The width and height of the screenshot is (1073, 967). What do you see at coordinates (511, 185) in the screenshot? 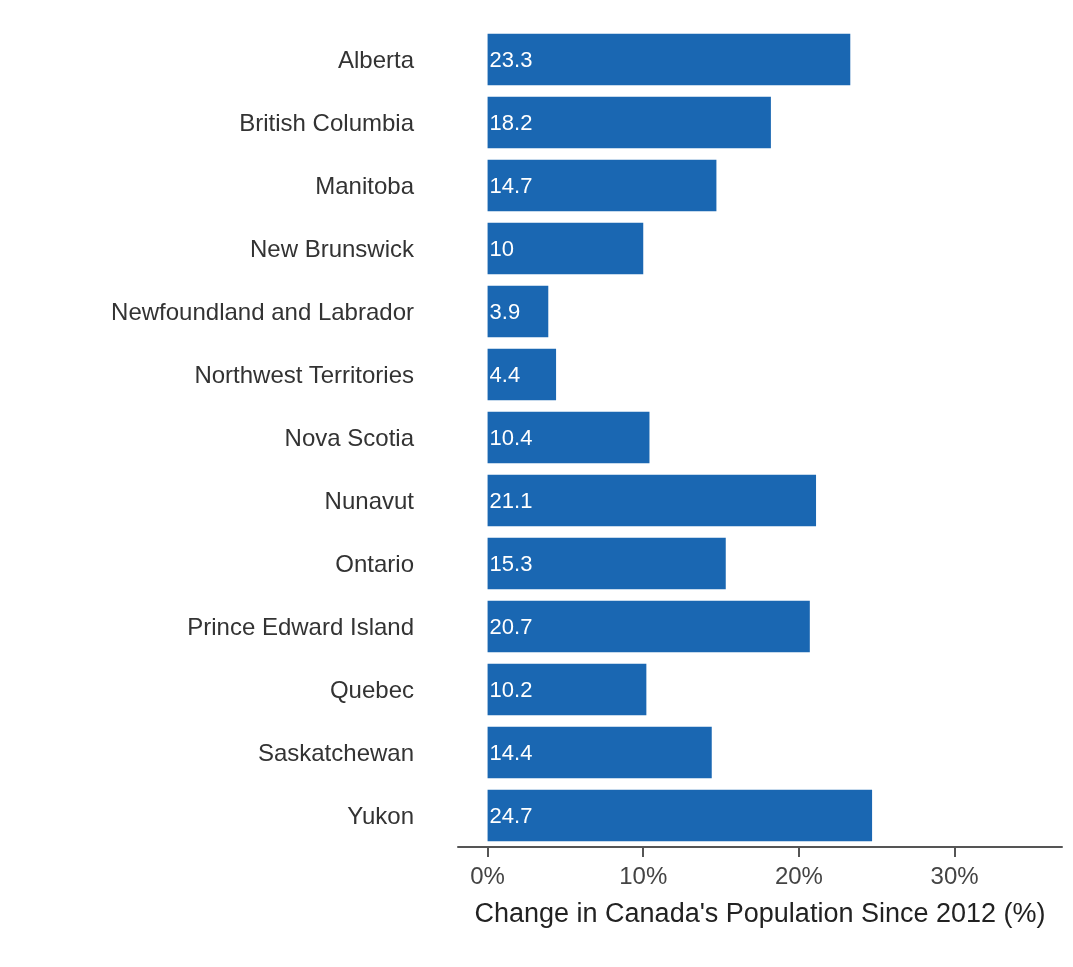
I see `data-label: 14.7` at bounding box center [511, 185].